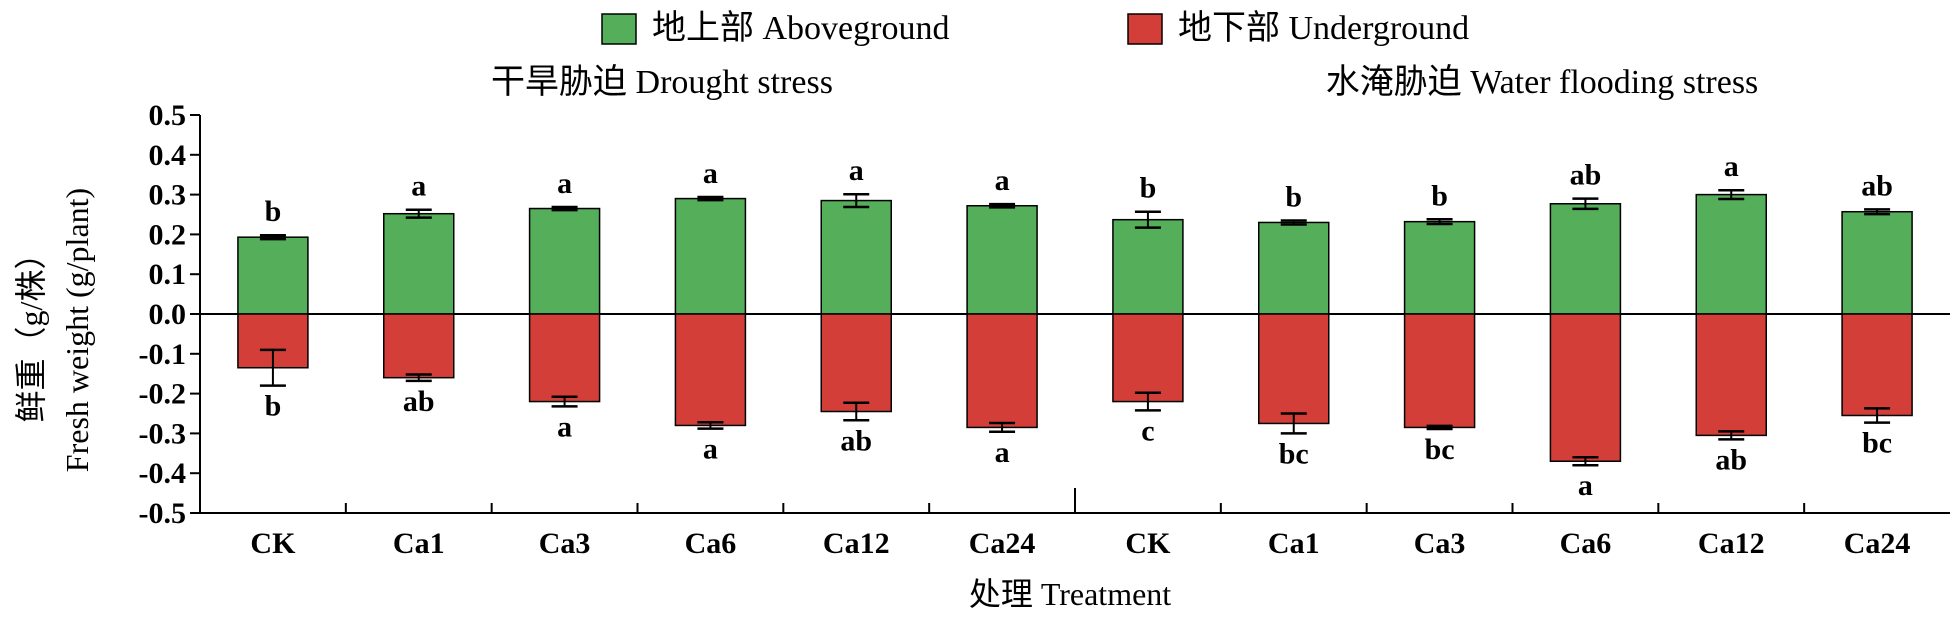 The height and width of the screenshot is (633, 1958). What do you see at coordinates (77, 330) in the screenshot?
I see `y-axis-title-en: Fresh weight (g/plant)` at bounding box center [77, 330].